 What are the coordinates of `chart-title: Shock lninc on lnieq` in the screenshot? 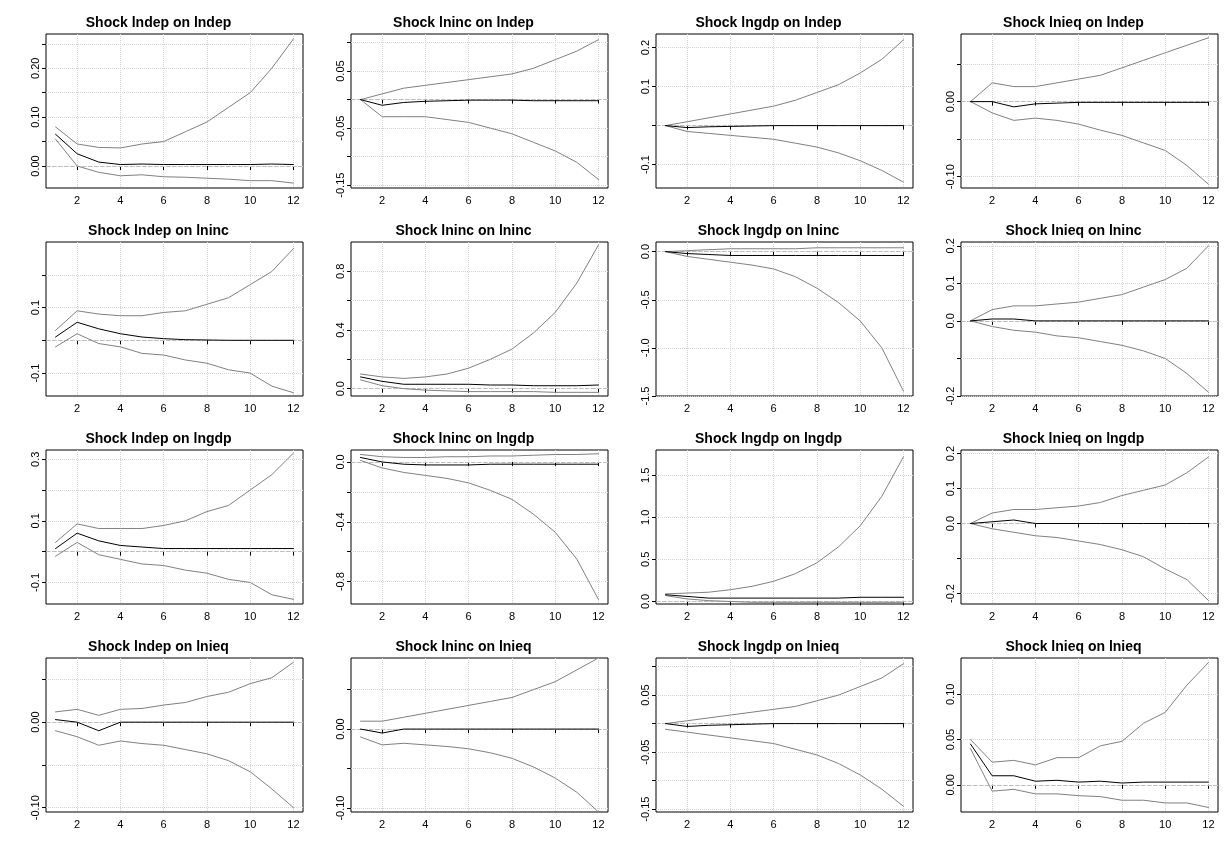 It's located at (463, 646).